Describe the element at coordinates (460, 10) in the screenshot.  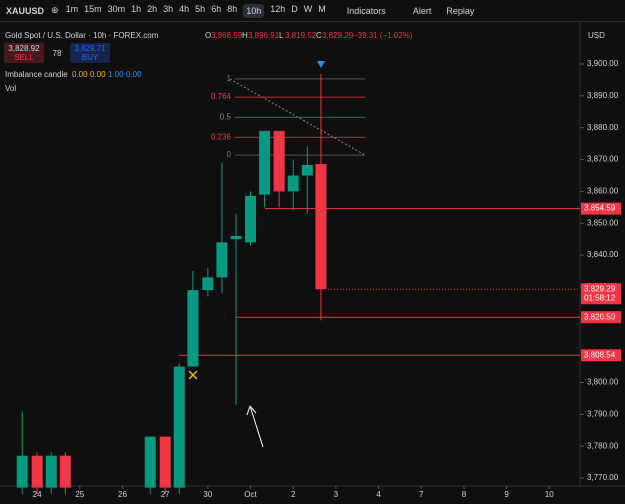
I see `replay: Replay` at that location.